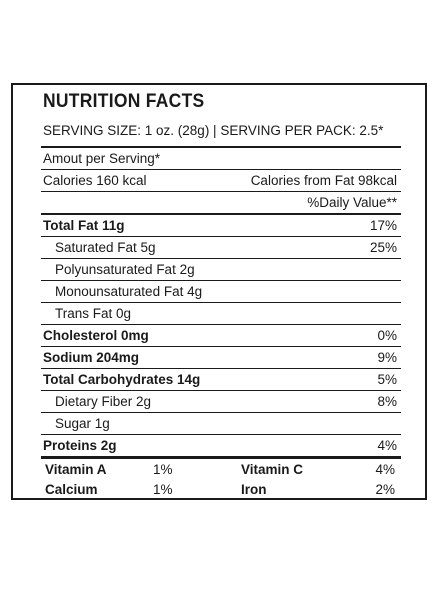  What do you see at coordinates (82, 423) in the screenshot?
I see `nutrient-label: Sugar 1g` at bounding box center [82, 423].